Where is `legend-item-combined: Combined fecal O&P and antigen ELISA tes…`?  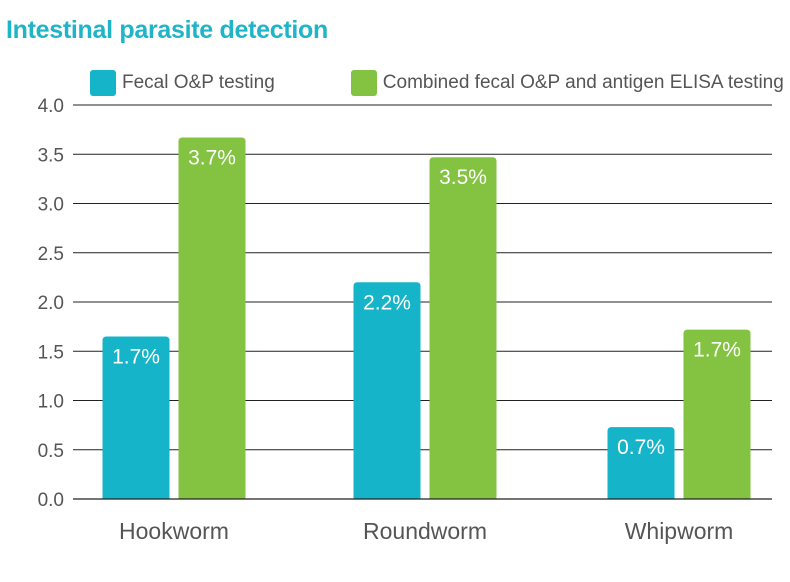 legend-item-combined: Combined fecal O&P and antigen ELISA tes… is located at coordinates (567, 83).